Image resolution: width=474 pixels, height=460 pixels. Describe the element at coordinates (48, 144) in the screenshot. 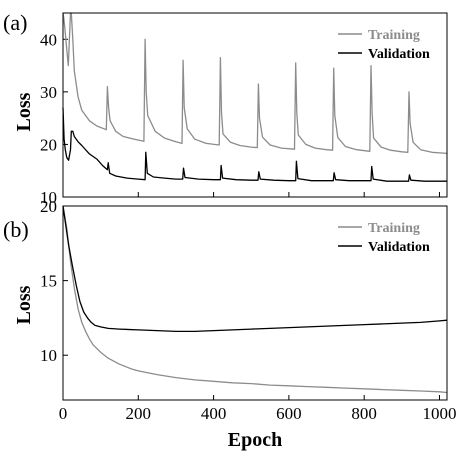

I see `panel-a-ytick-label: 20` at that location.